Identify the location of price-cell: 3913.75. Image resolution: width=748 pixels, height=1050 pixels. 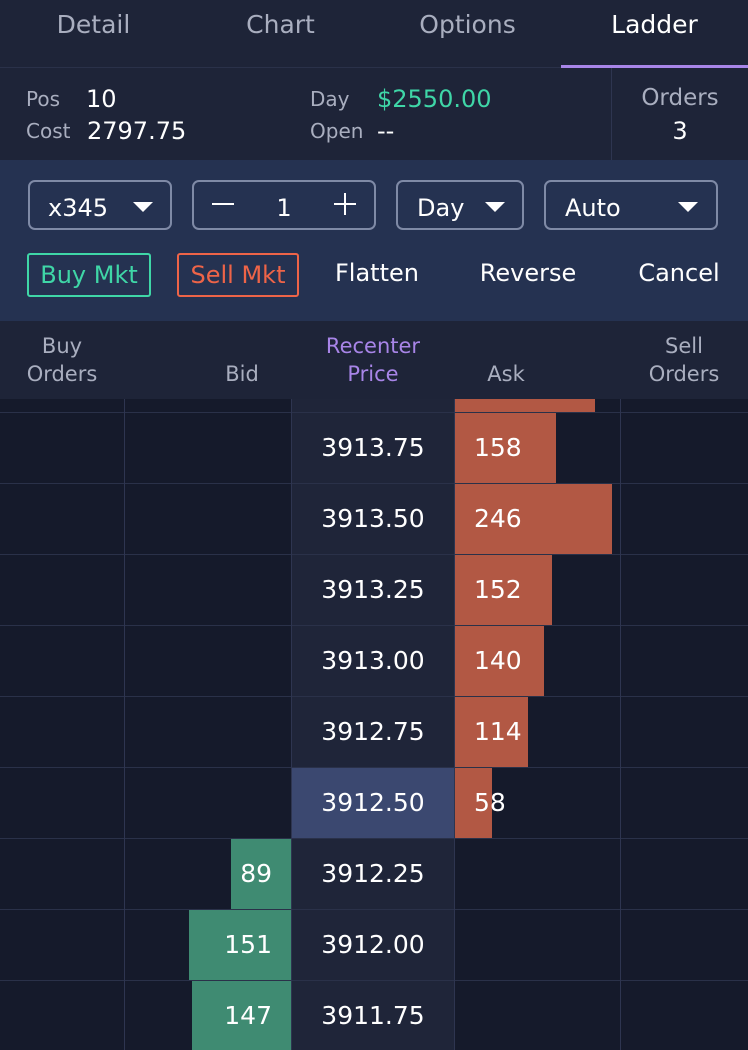
(373, 448).